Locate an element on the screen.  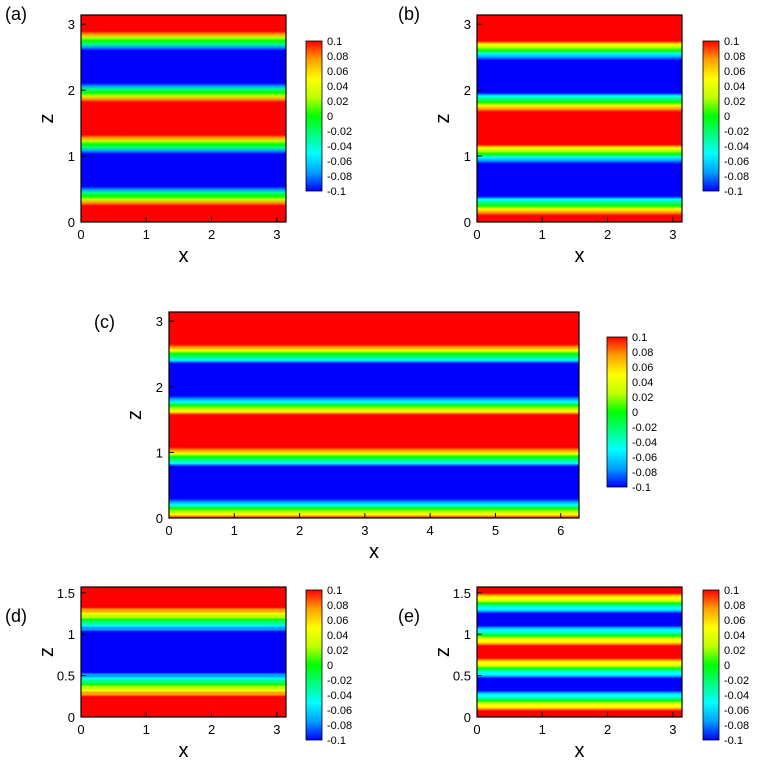
y-tick-label-b: 2 is located at coordinates (467, 90).